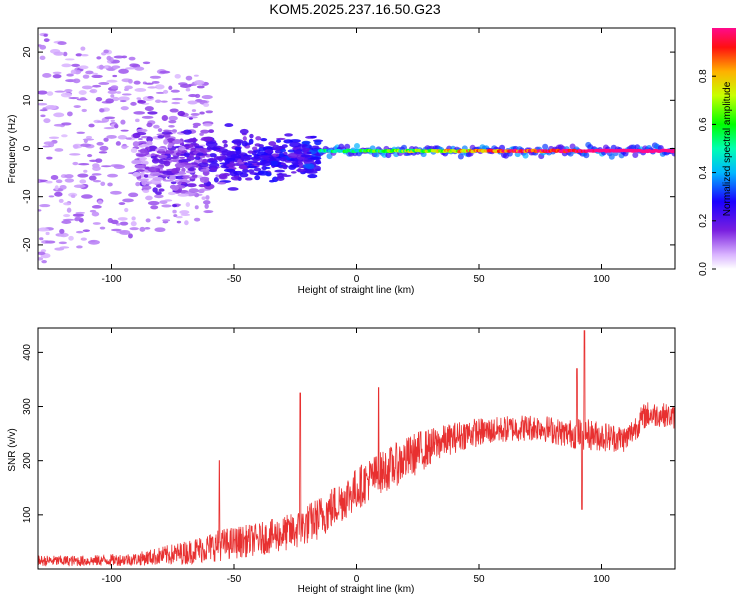 Image resolution: width=750 pixels, height=600 pixels. Describe the element at coordinates (234, 579) in the screenshot. I see `snr-x-tick-label: -50` at that location.